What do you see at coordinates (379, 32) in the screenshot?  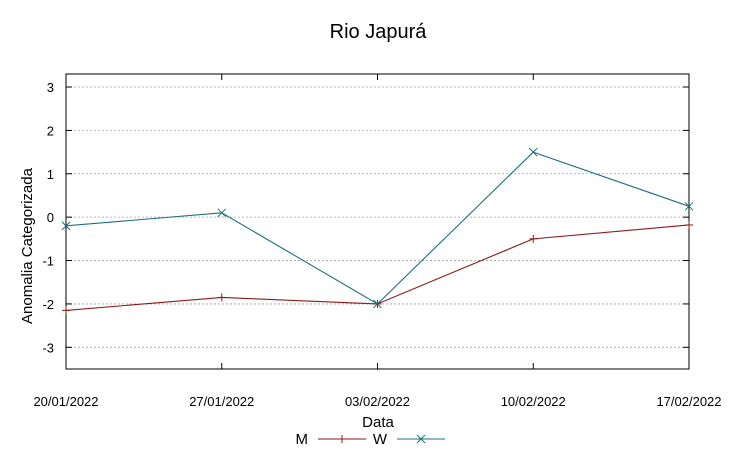 I see `chart-title: Rio Japurá` at bounding box center [379, 32].